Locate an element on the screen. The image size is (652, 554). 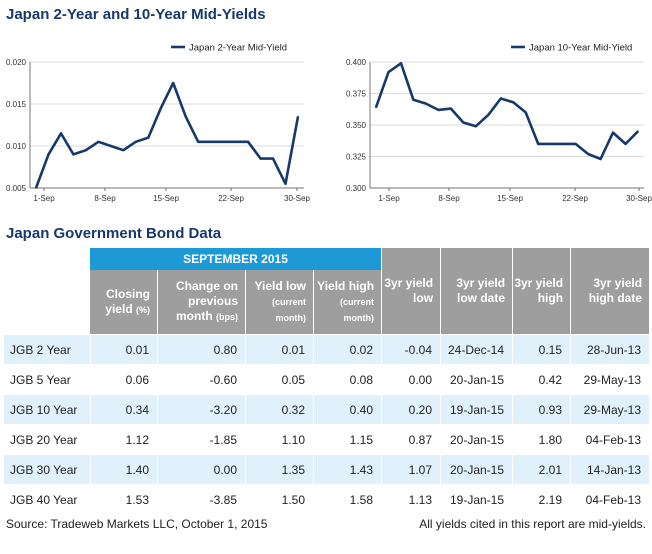
column-header: Yield high (current month) is located at coordinates (347, 302).